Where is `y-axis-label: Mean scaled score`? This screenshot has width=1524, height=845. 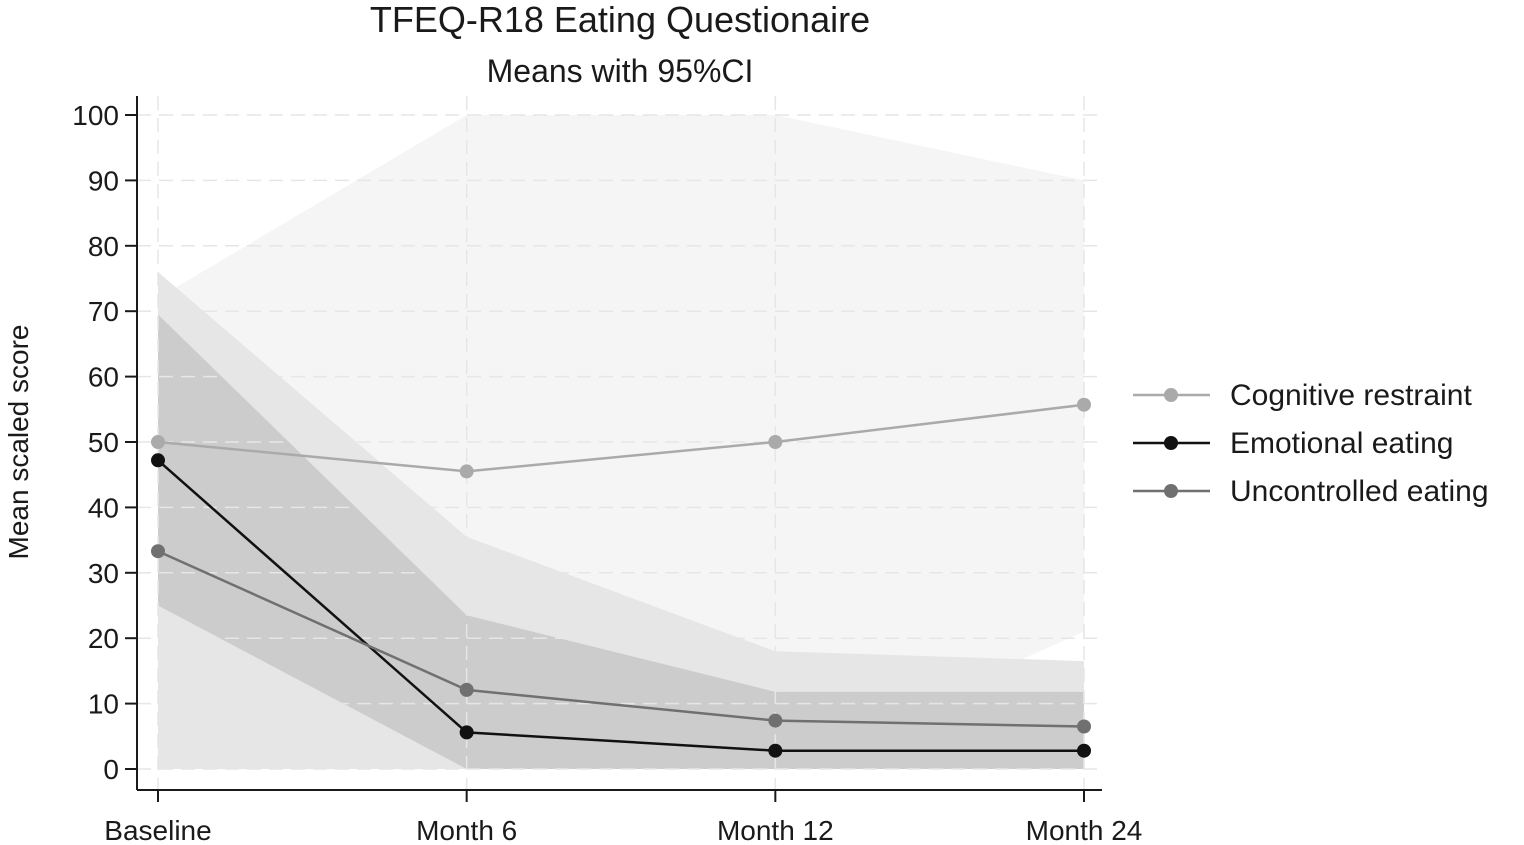 y-axis-label: Mean scaled score is located at coordinates (18, 441).